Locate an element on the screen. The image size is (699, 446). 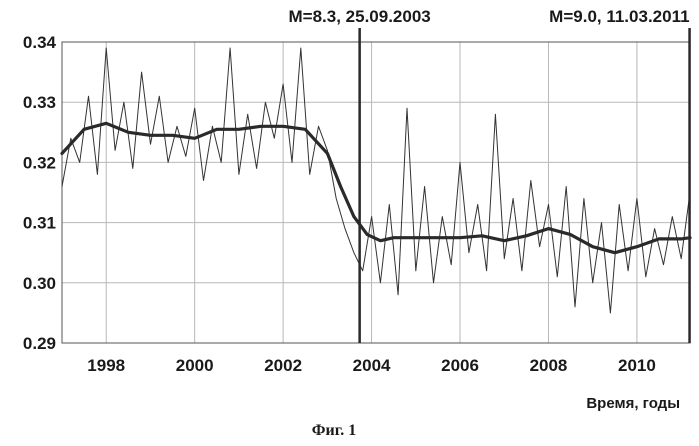
x-tick-label: 2000 is located at coordinates (195, 365).